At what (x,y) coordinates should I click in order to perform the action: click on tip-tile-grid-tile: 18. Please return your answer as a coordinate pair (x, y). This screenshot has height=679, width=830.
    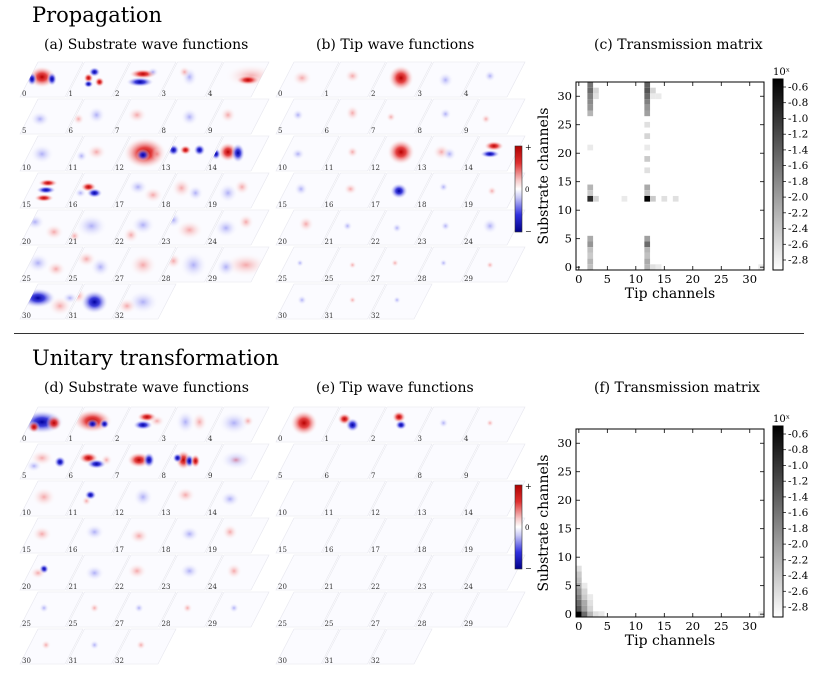
    Looking at the image, I should click on (447, 190).